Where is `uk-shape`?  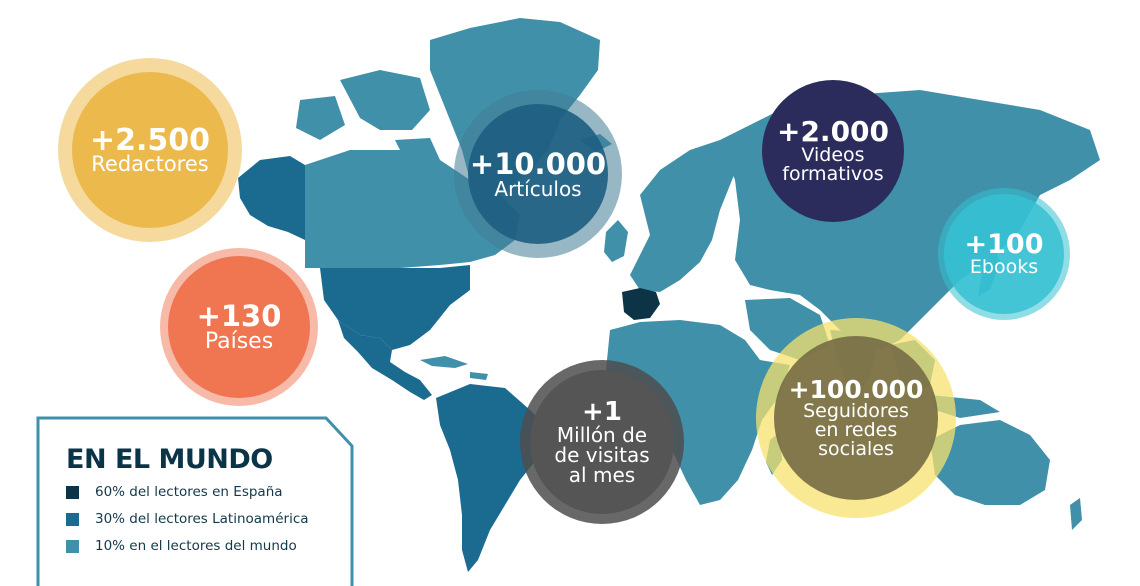 uk-shape is located at coordinates (616, 241).